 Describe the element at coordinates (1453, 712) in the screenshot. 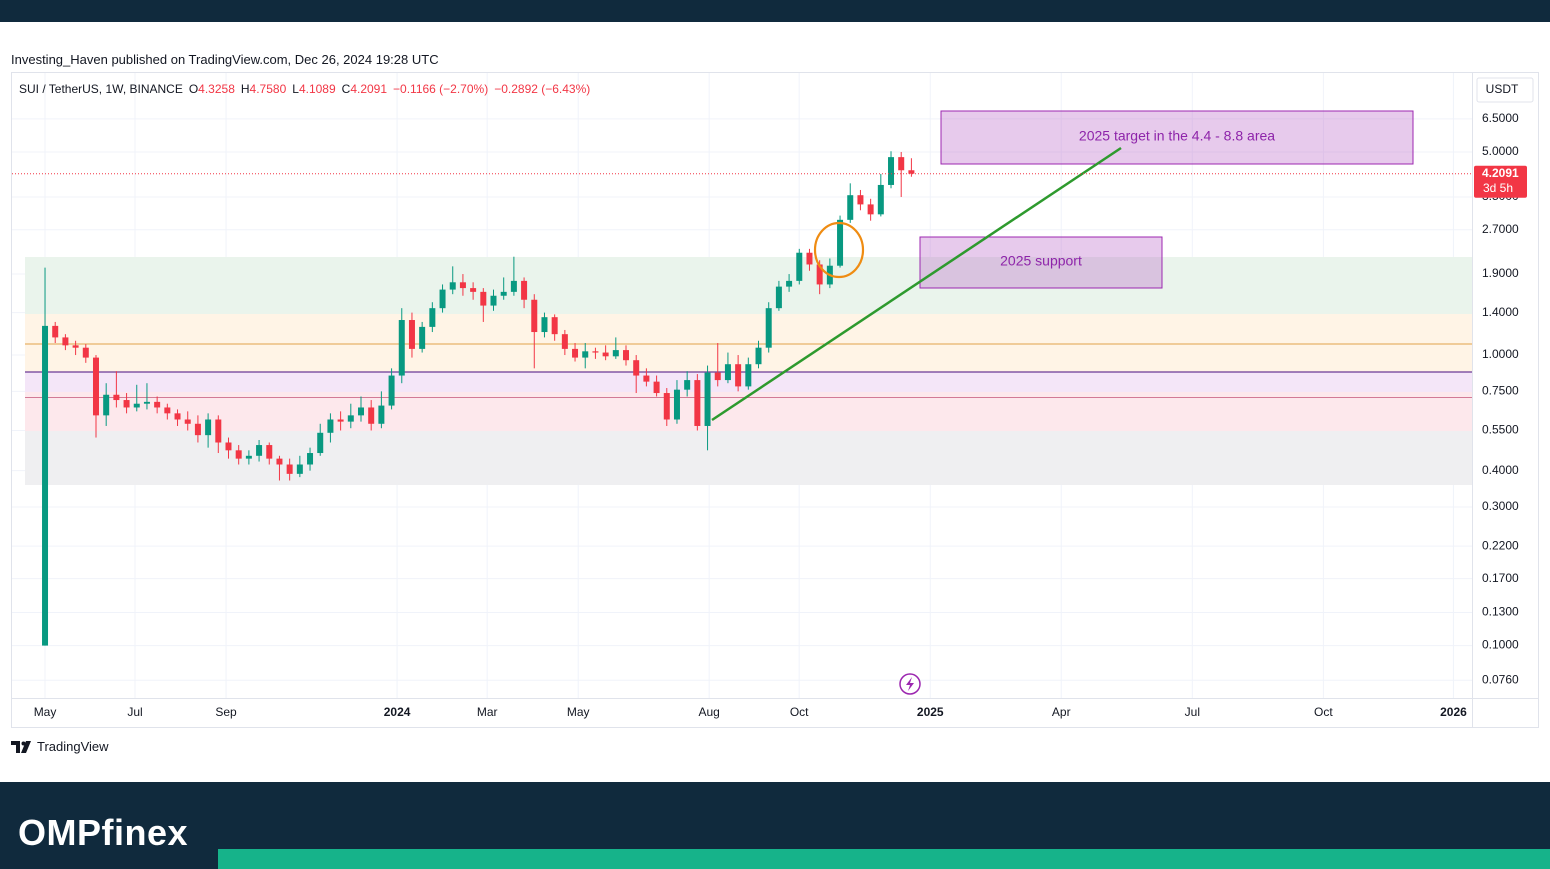

I see `x-tick-label: 2026` at that location.